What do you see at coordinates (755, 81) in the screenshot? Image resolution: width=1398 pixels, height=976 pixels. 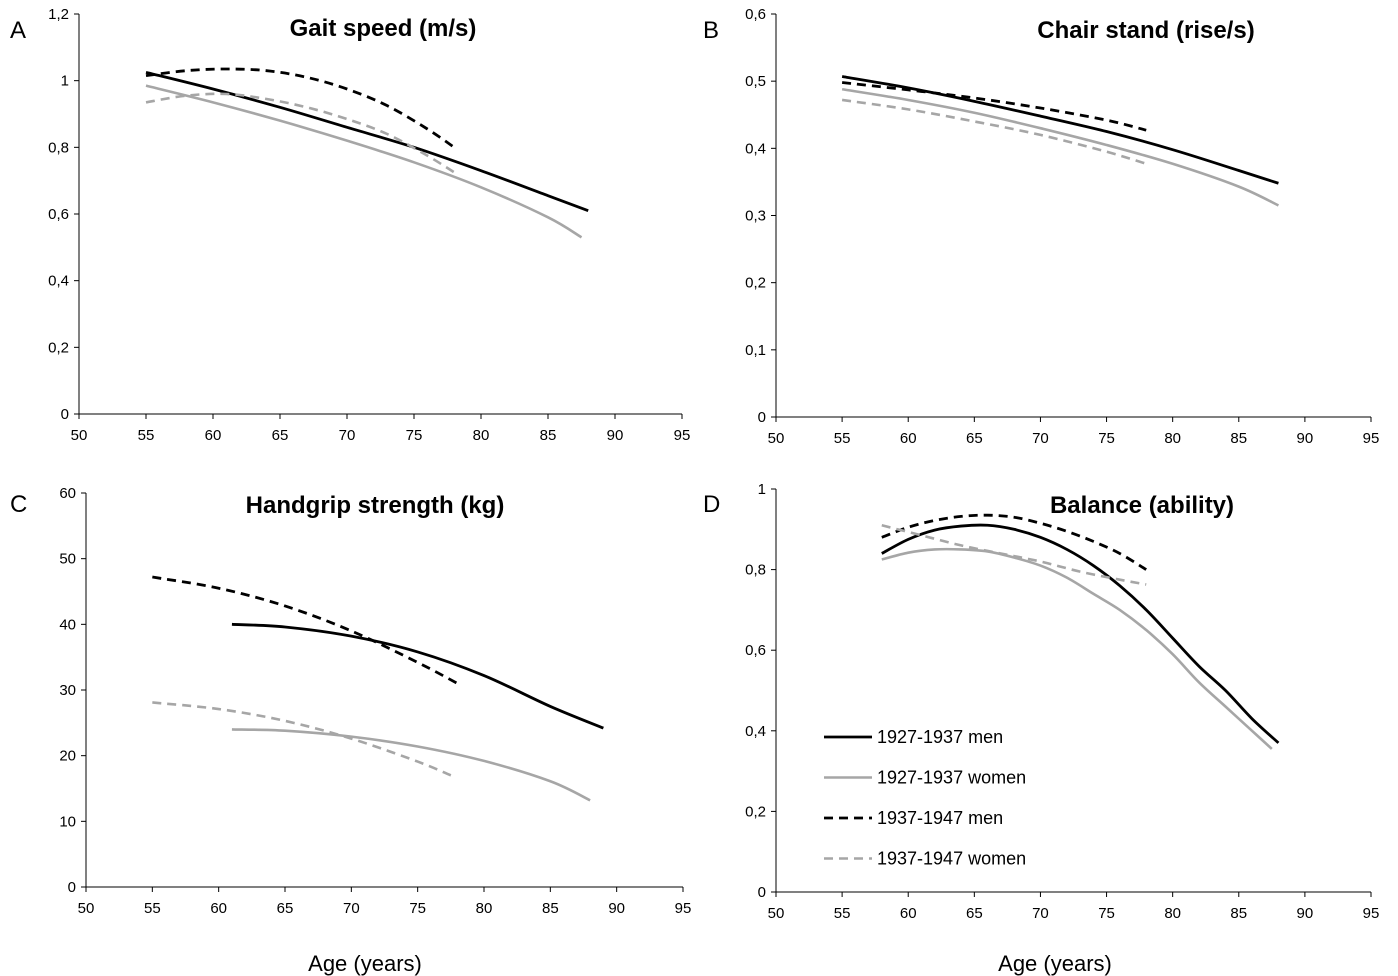 I see `y-tick-label: 0,5` at bounding box center [755, 81].